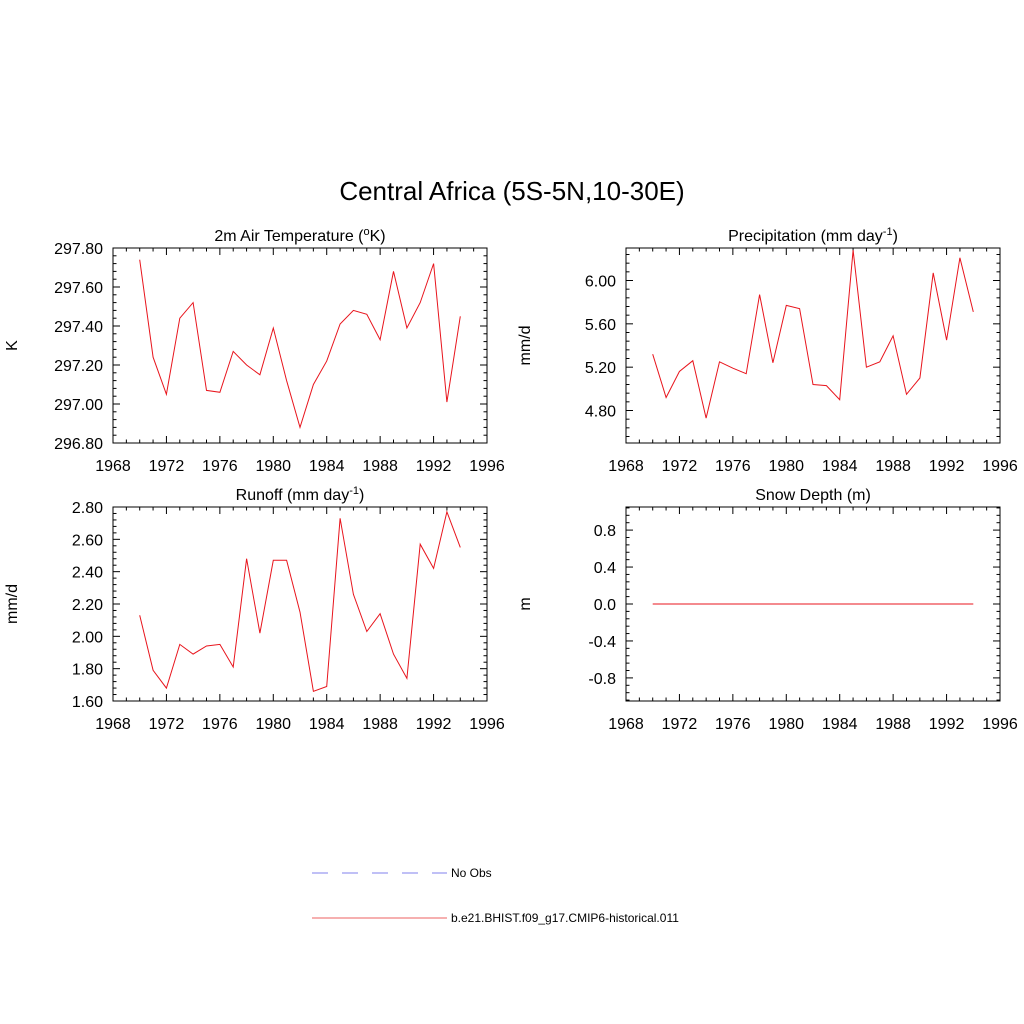  I want to click on panel-title: Runoff (mm day-1), so click(300, 494).